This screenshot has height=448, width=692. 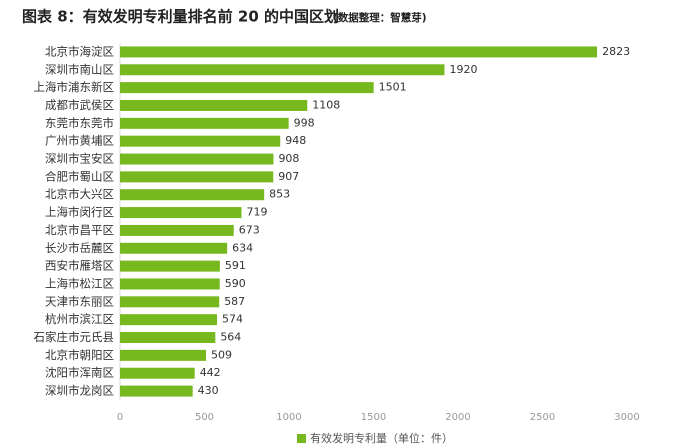 I want to click on y-tick-label: 长沙市岳麓区, so click(x=79, y=248).